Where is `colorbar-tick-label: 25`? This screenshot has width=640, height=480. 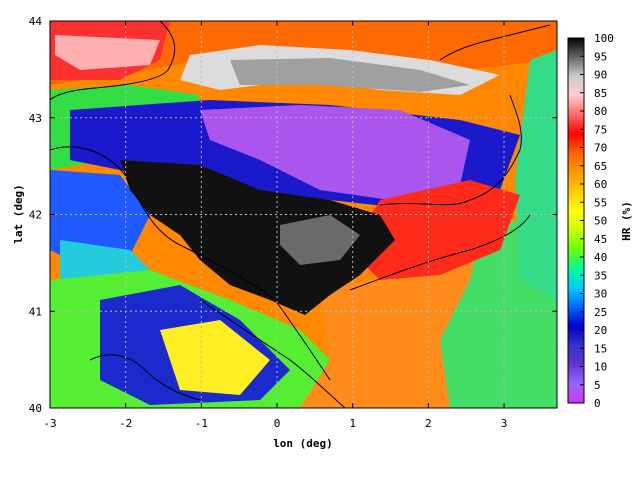 colorbar-tick-label: 25 is located at coordinates (600, 312).